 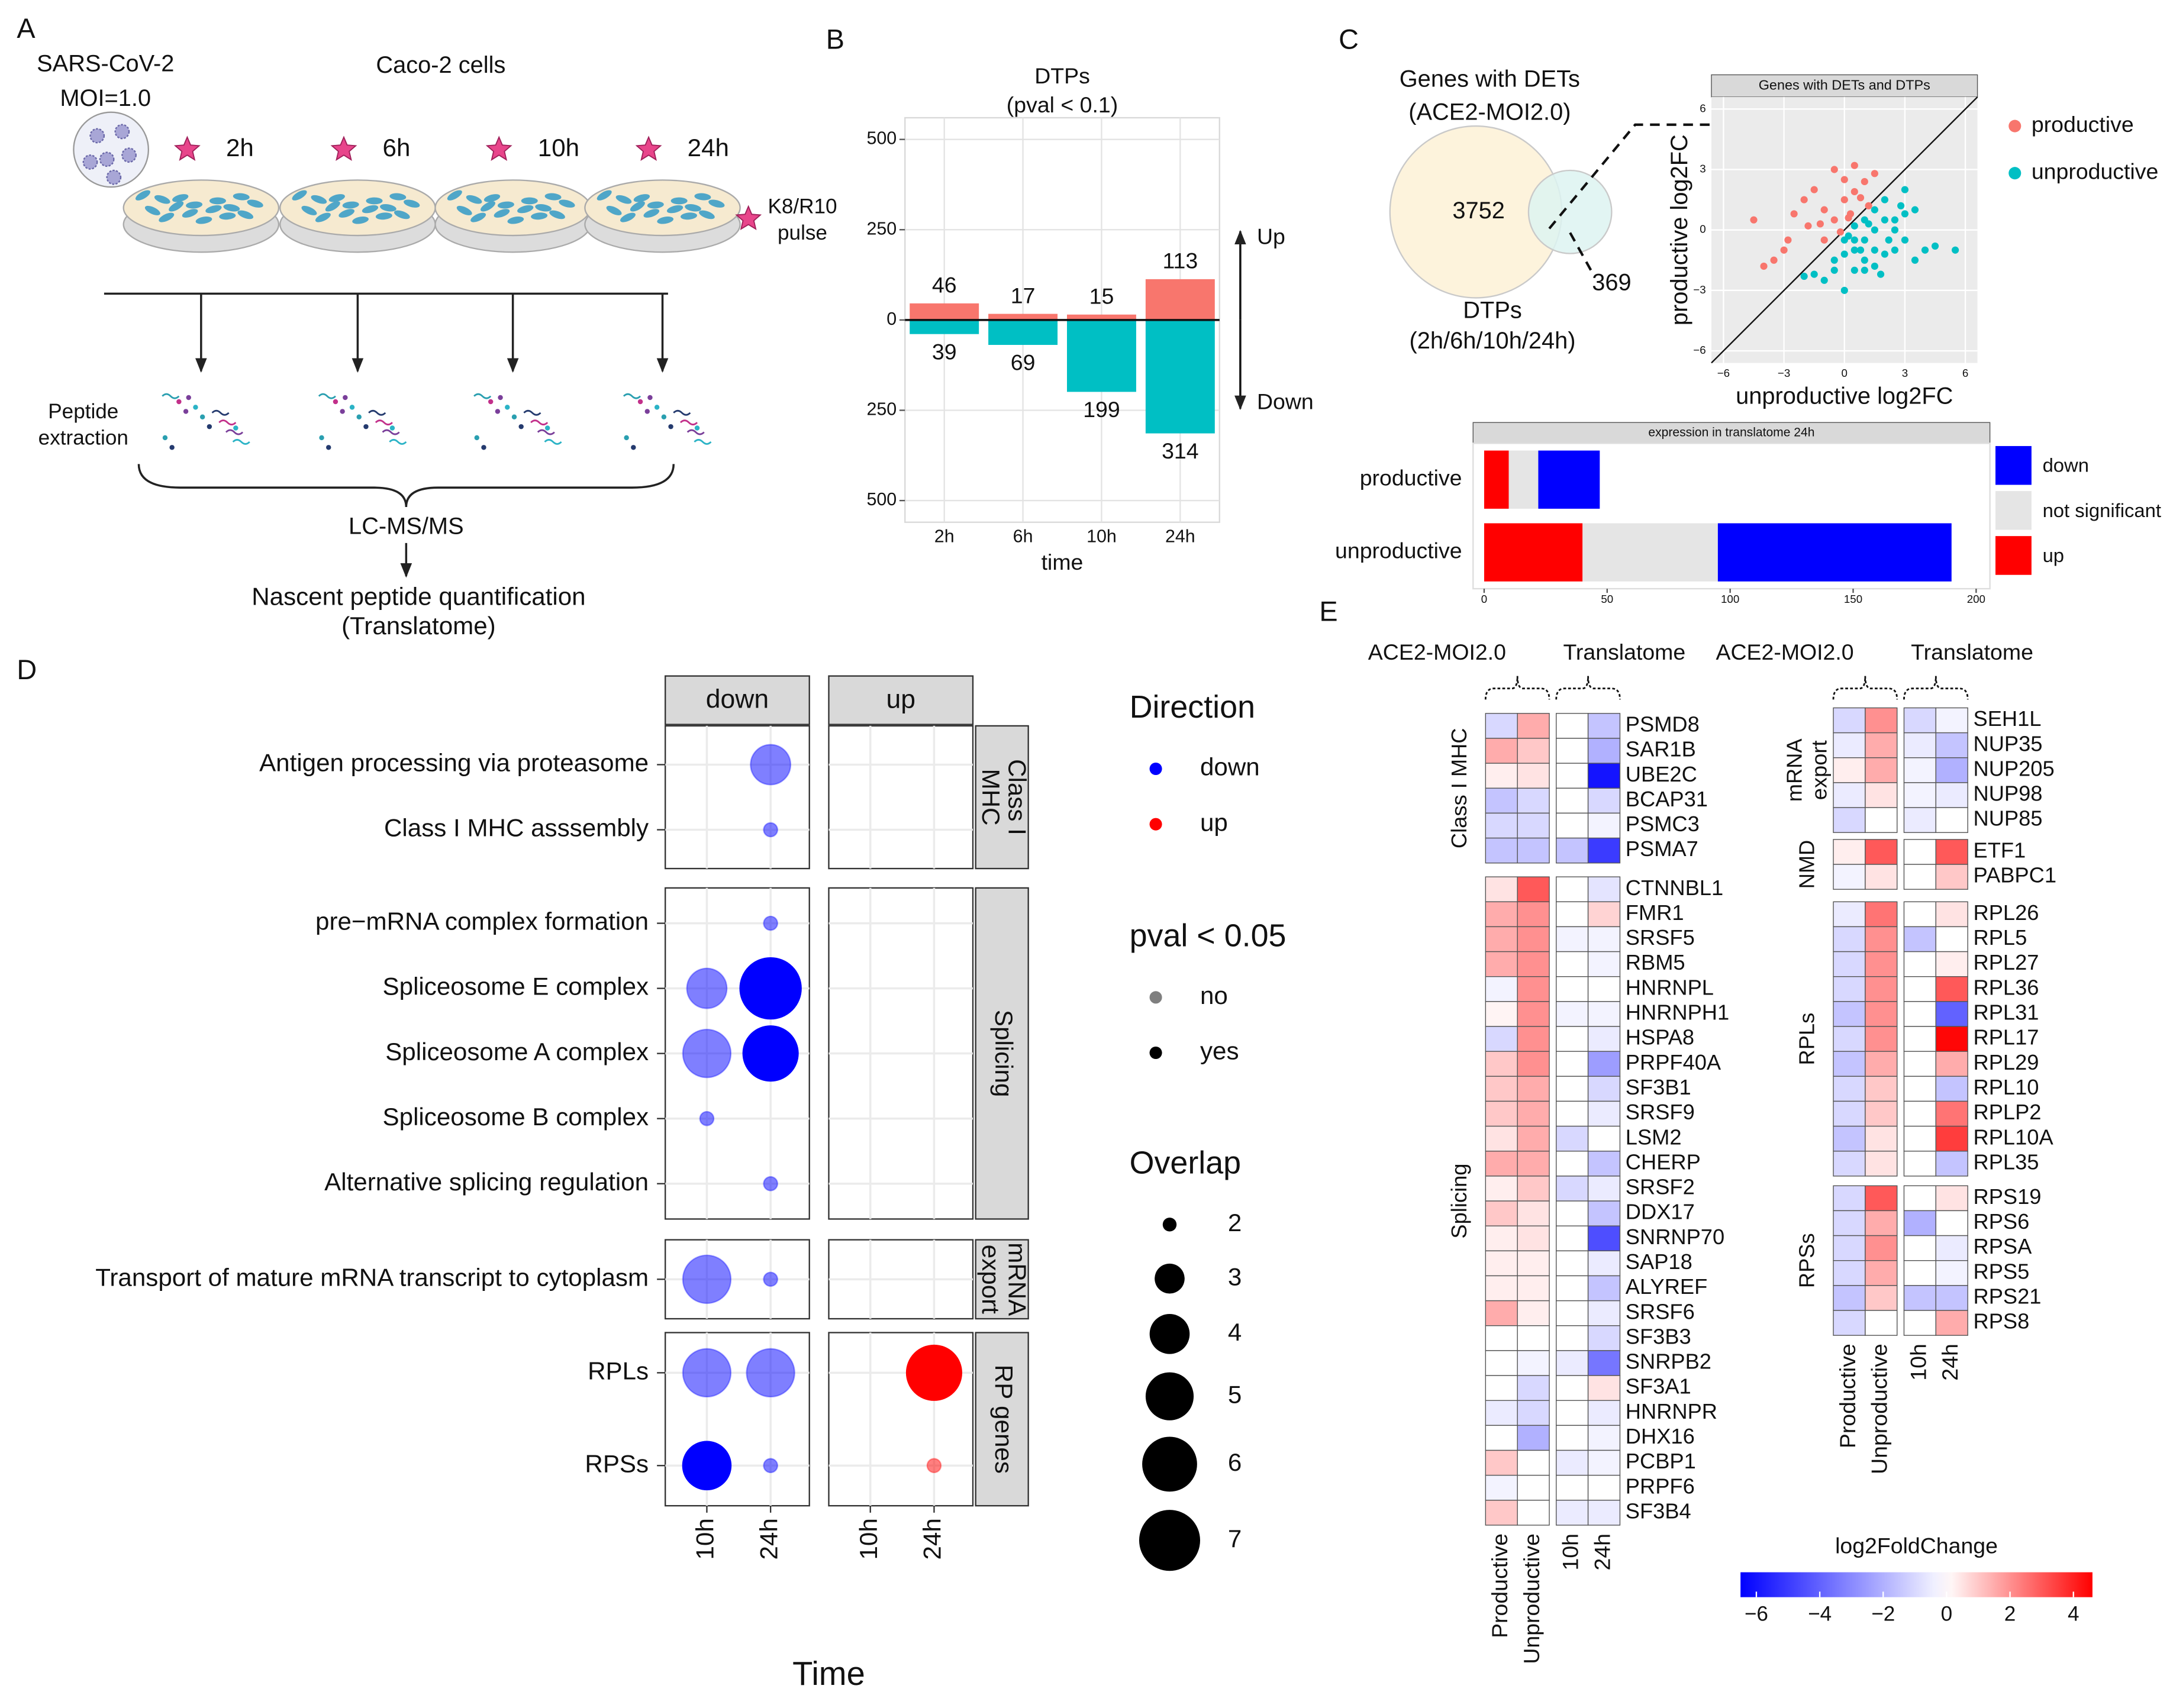 I want to click on row-strip-label: export, so click(x=991, y=1279).